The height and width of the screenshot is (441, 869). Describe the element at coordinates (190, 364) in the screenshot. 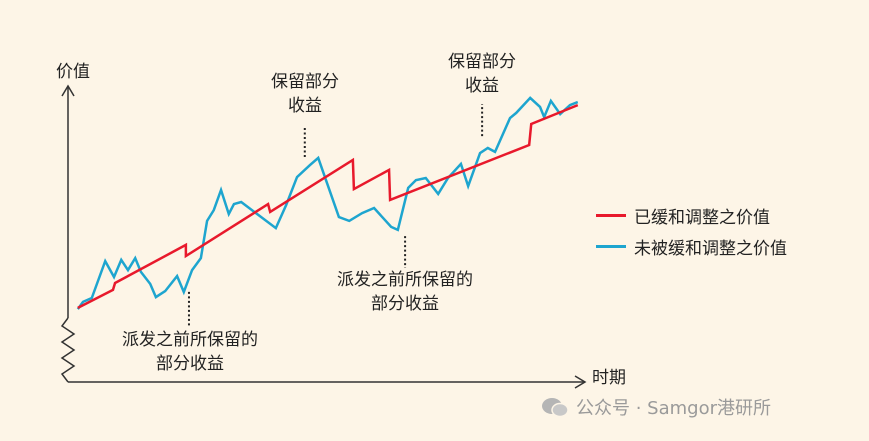

I see `annotation-1-line2: 部分收益` at that location.